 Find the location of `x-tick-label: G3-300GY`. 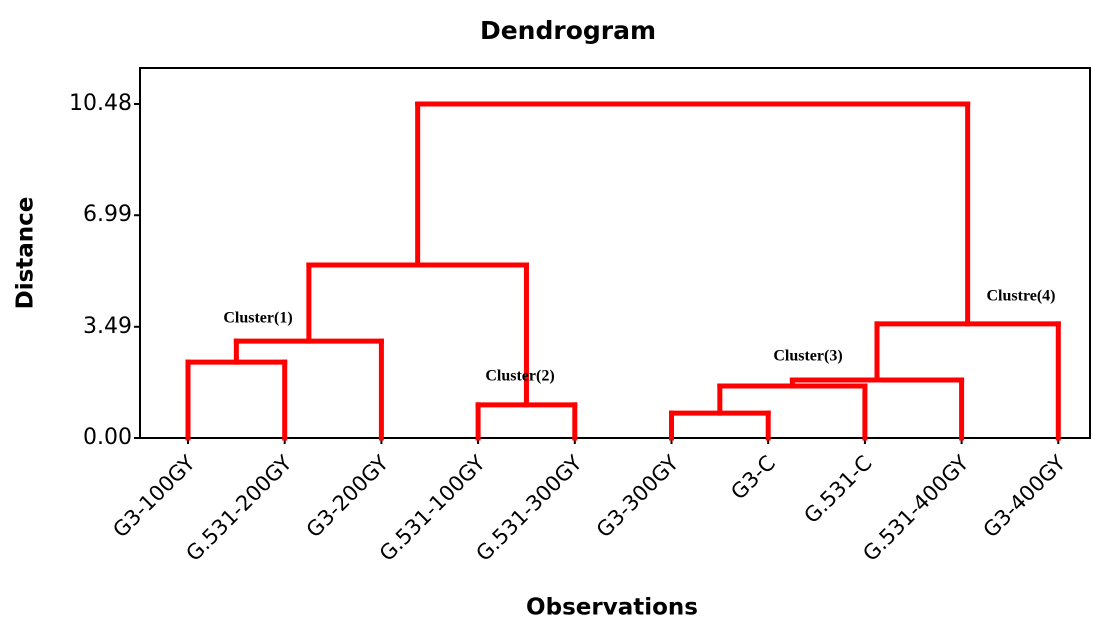

x-tick-label: G3-300GY is located at coordinates (638, 497).